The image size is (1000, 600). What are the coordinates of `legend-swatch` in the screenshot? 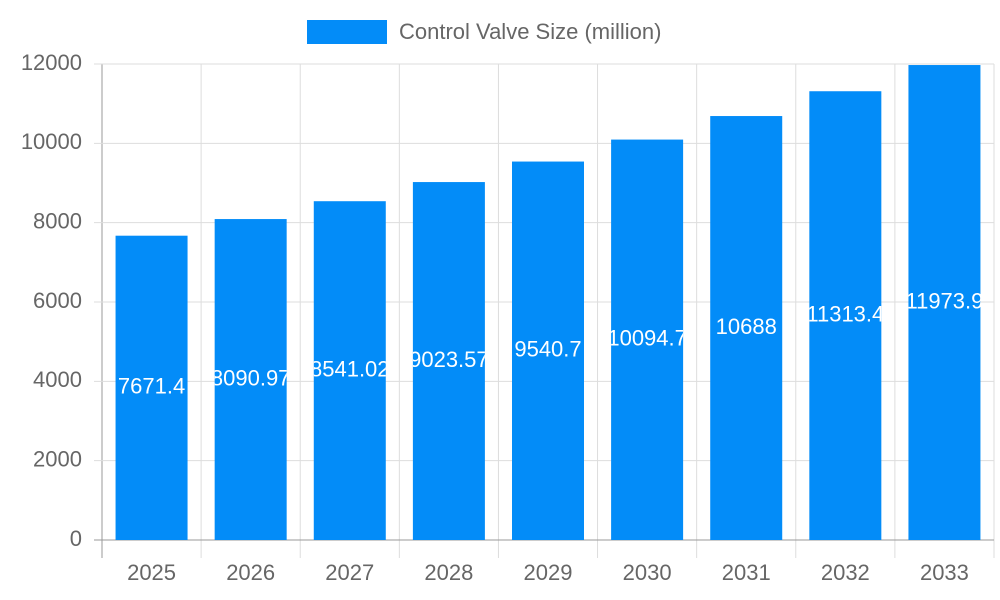 It's located at (347, 32).